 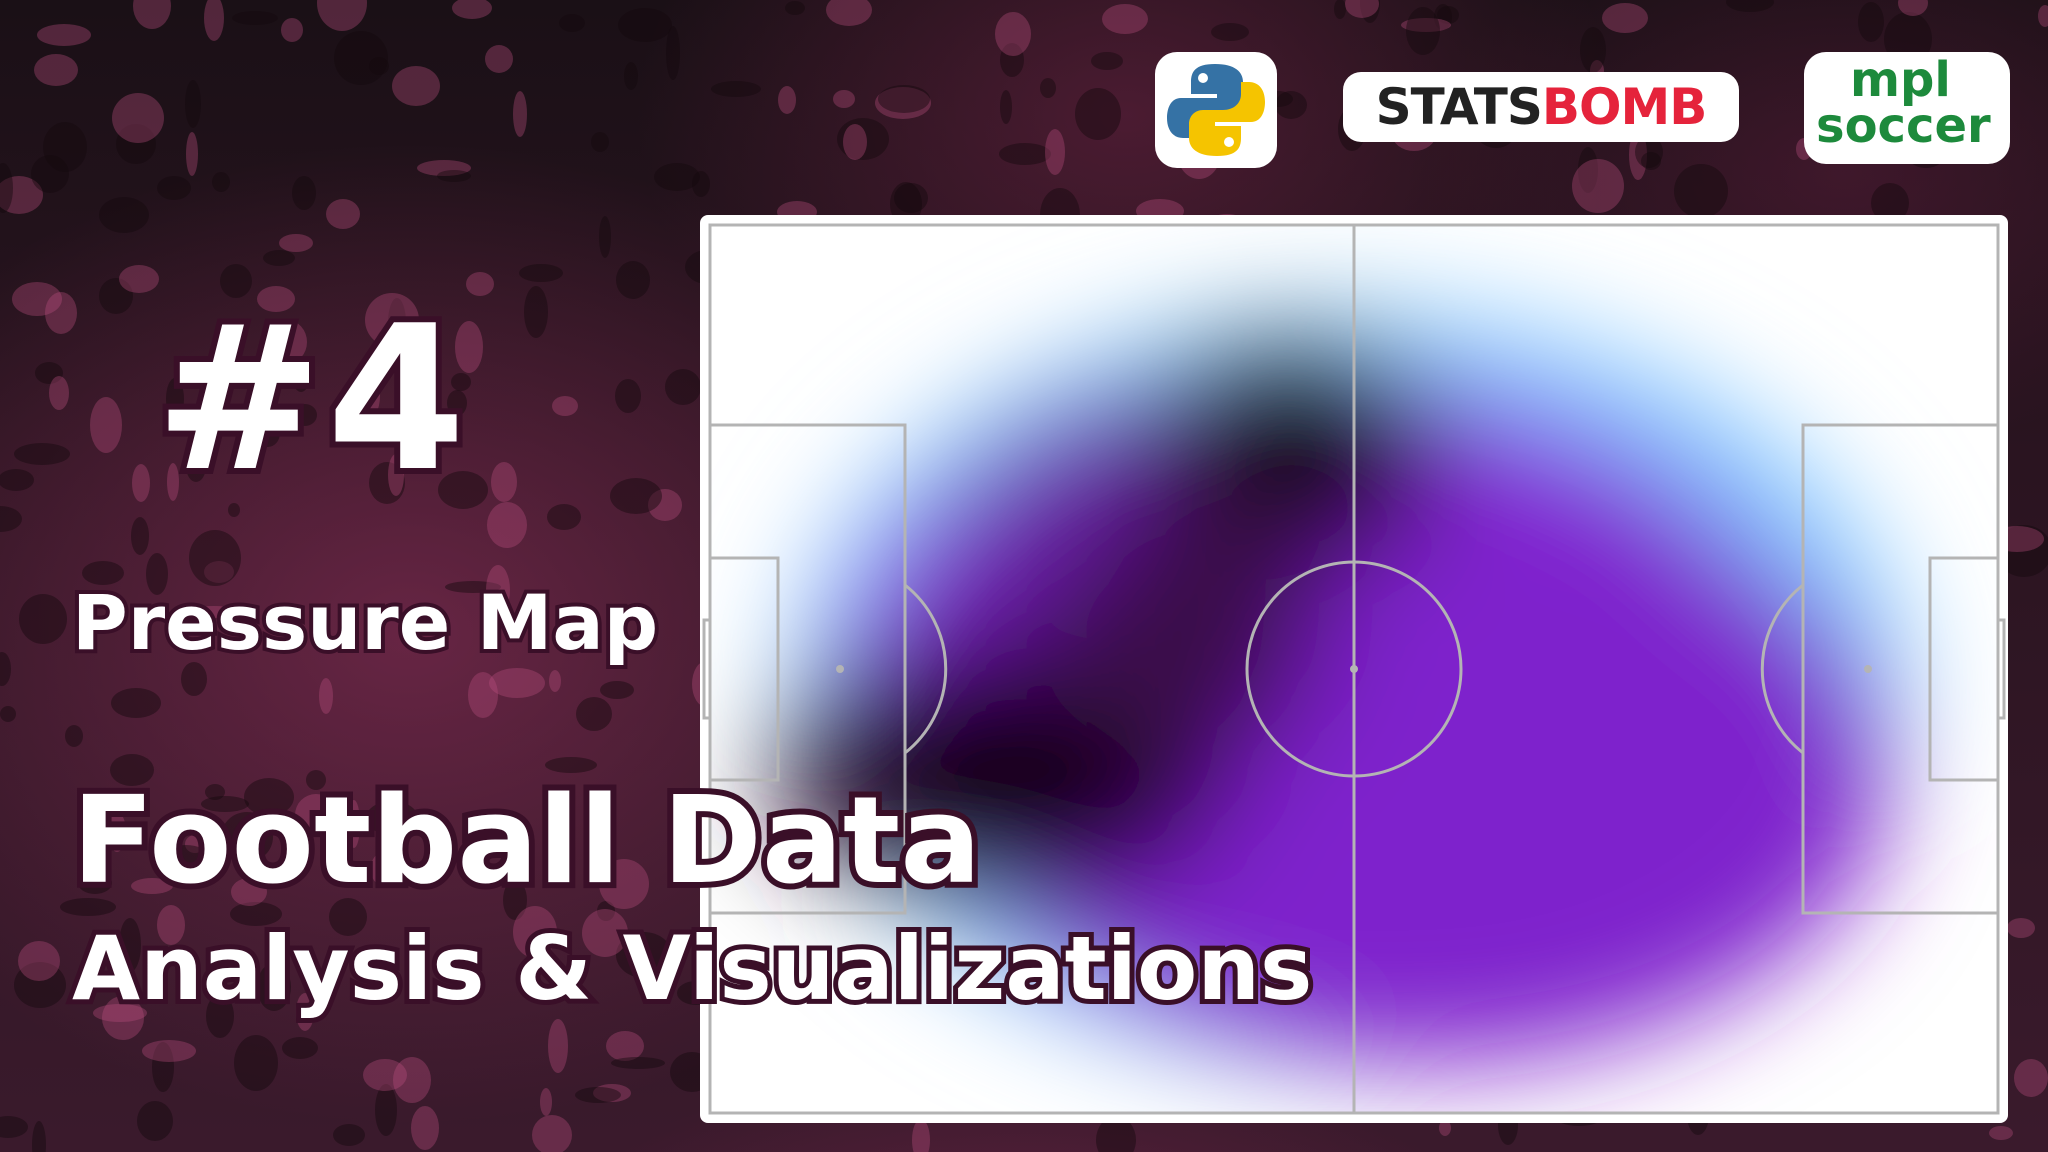 What do you see at coordinates (1900, 80) in the screenshot?
I see `mplsoccer-line1: mpl` at bounding box center [1900, 80].